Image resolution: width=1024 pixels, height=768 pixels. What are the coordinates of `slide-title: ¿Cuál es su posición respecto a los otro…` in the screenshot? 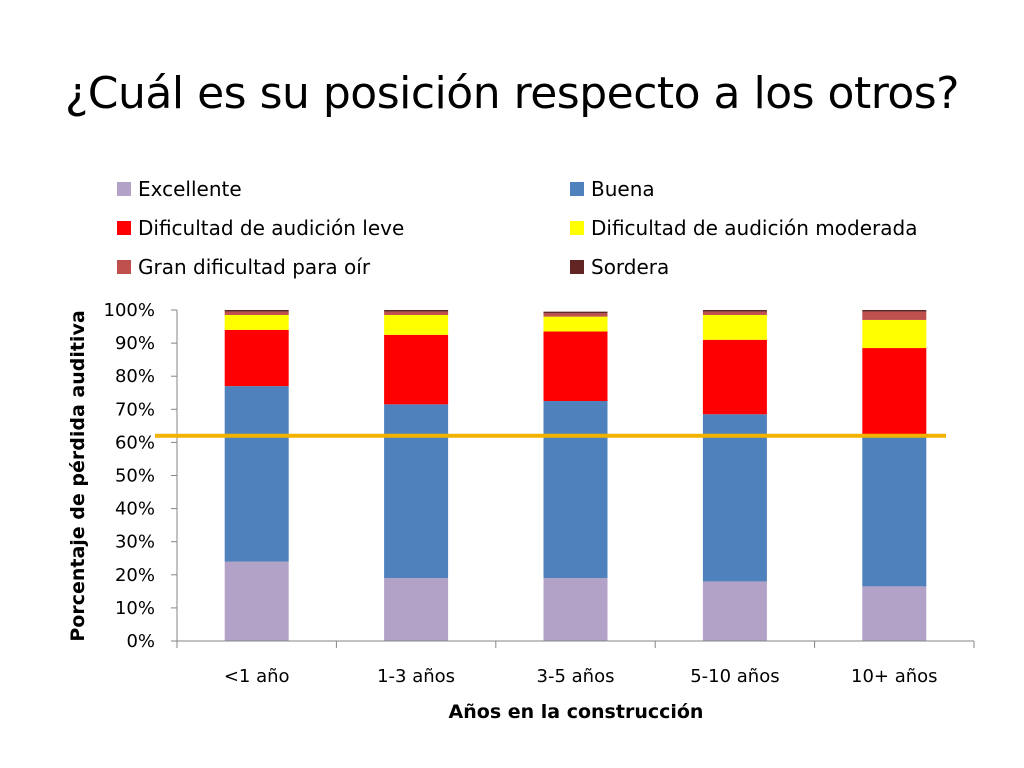 It's located at (512, 93).